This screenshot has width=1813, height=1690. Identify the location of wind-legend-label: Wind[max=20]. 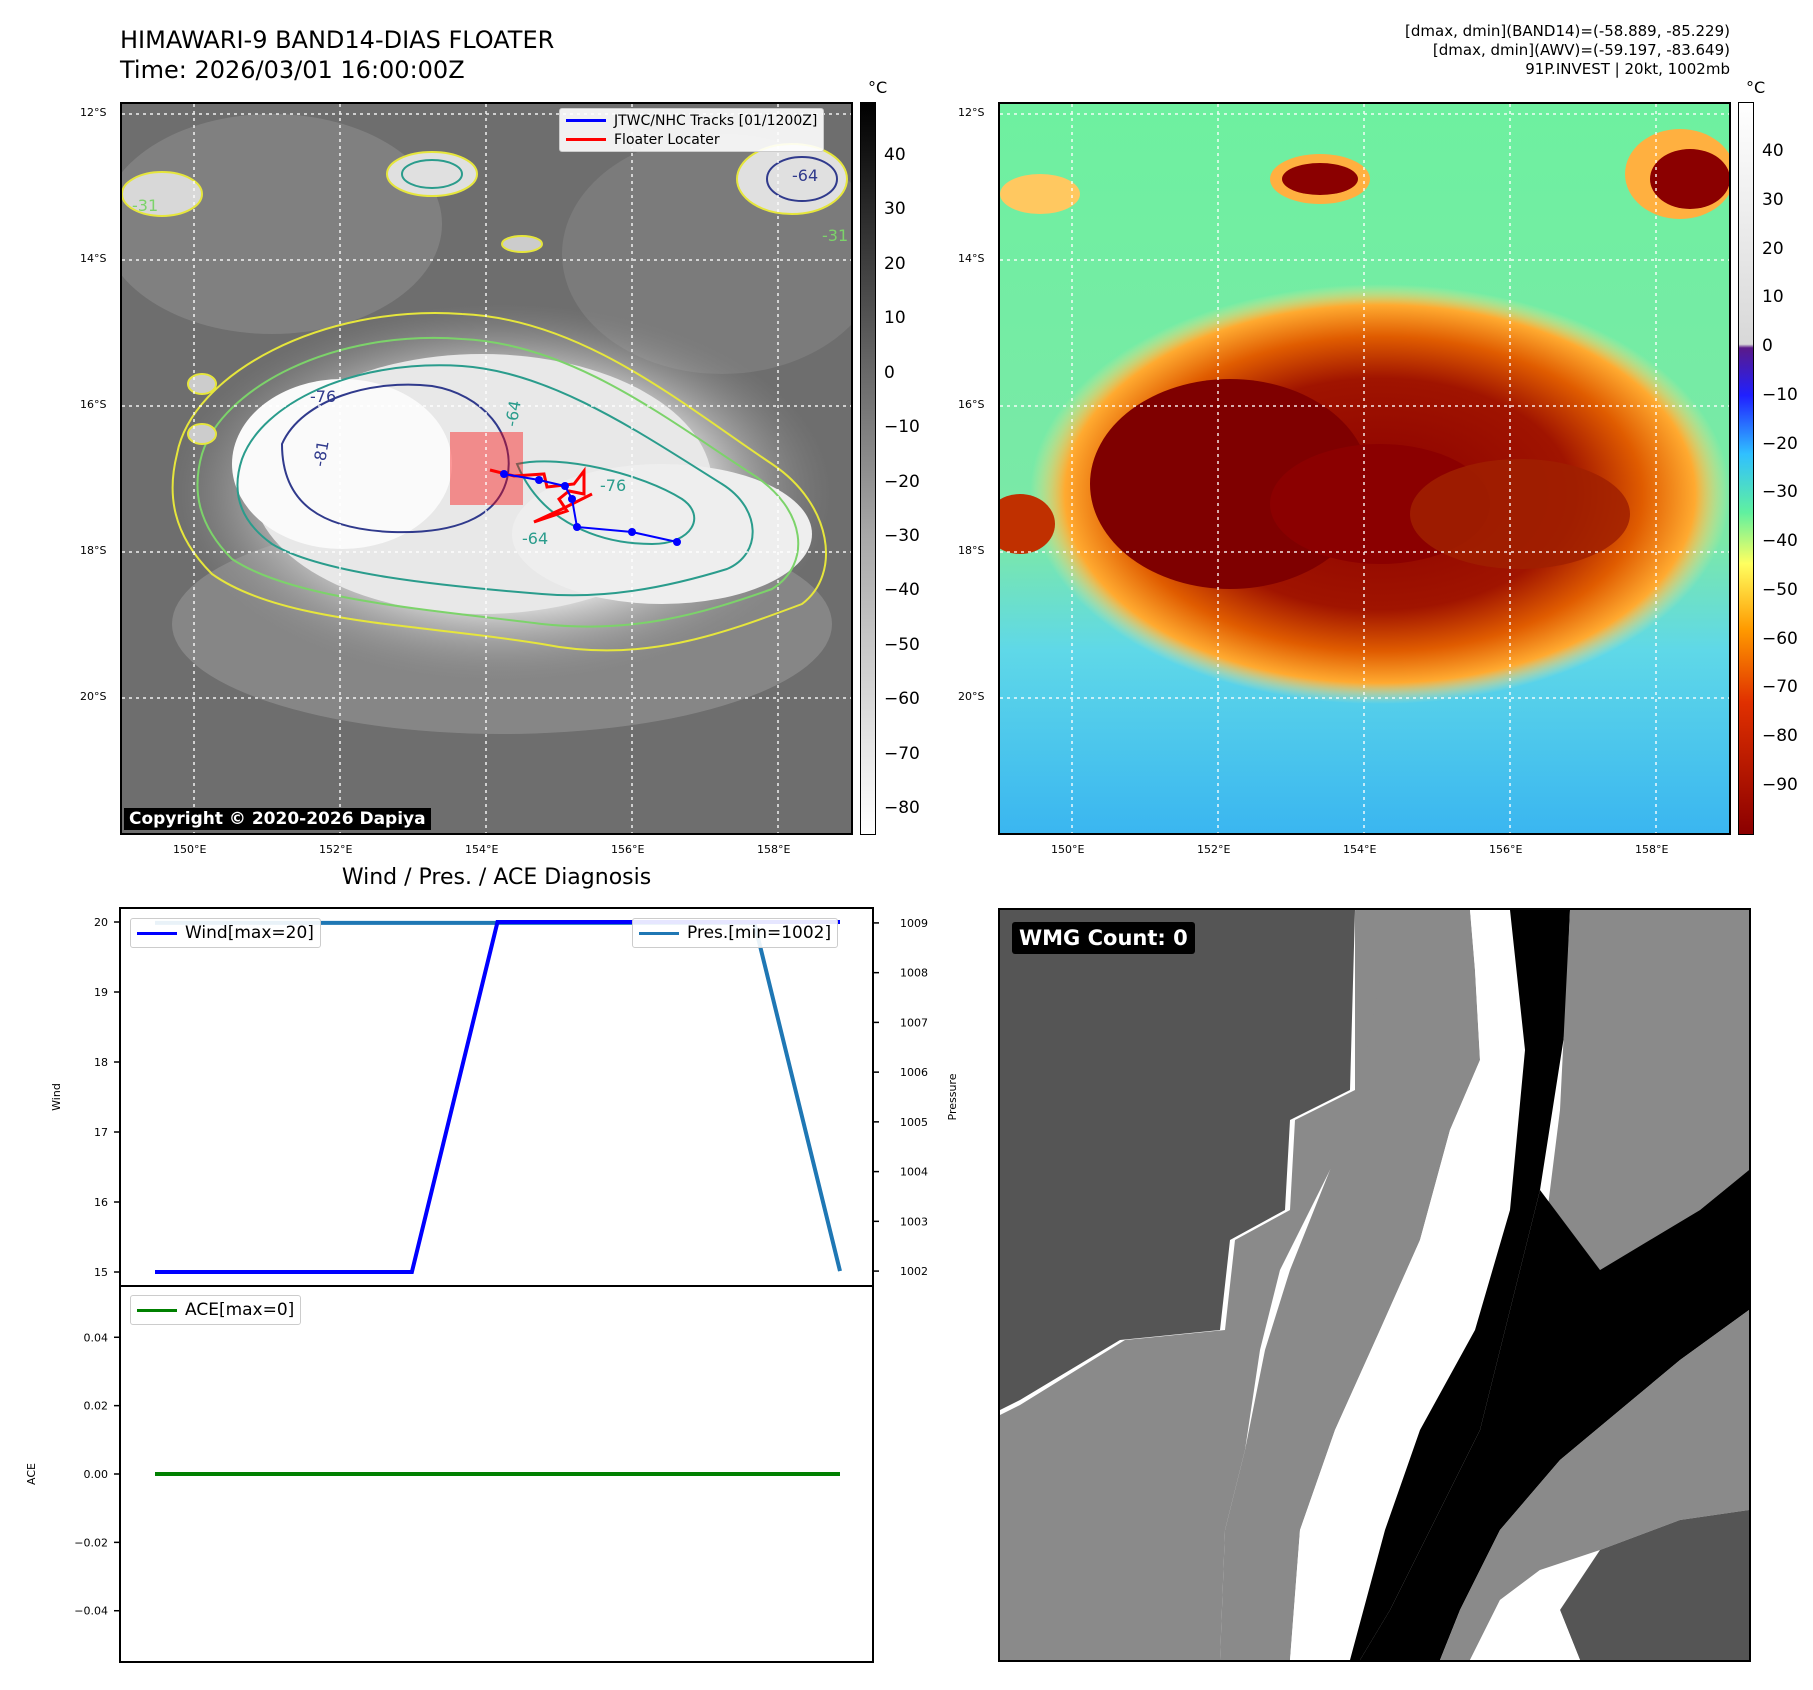
(249, 933).